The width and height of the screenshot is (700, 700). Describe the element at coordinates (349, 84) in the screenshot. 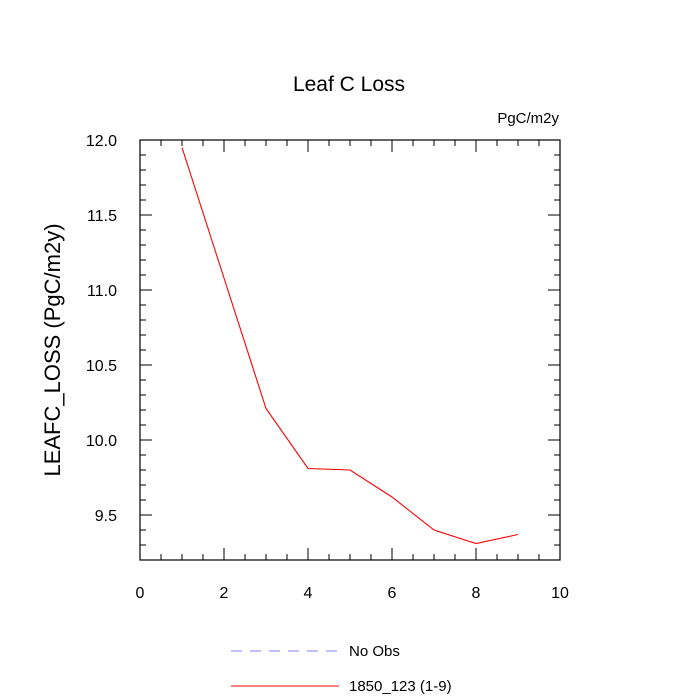

I see `chart-title: Leaf C Loss` at that location.